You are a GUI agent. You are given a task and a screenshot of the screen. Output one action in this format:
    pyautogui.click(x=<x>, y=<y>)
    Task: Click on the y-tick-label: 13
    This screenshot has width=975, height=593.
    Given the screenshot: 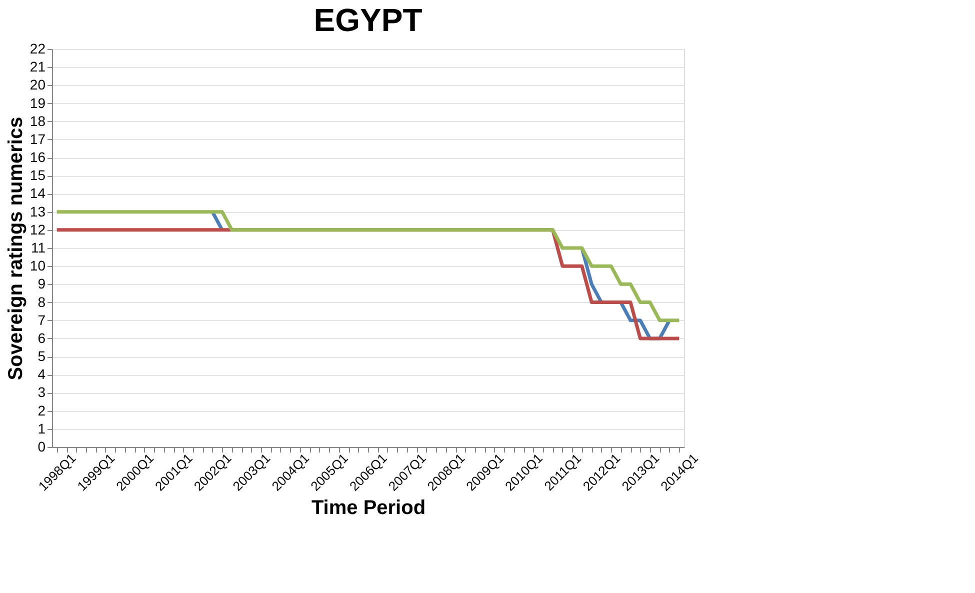 What is the action you would take?
    pyautogui.click(x=38, y=211)
    